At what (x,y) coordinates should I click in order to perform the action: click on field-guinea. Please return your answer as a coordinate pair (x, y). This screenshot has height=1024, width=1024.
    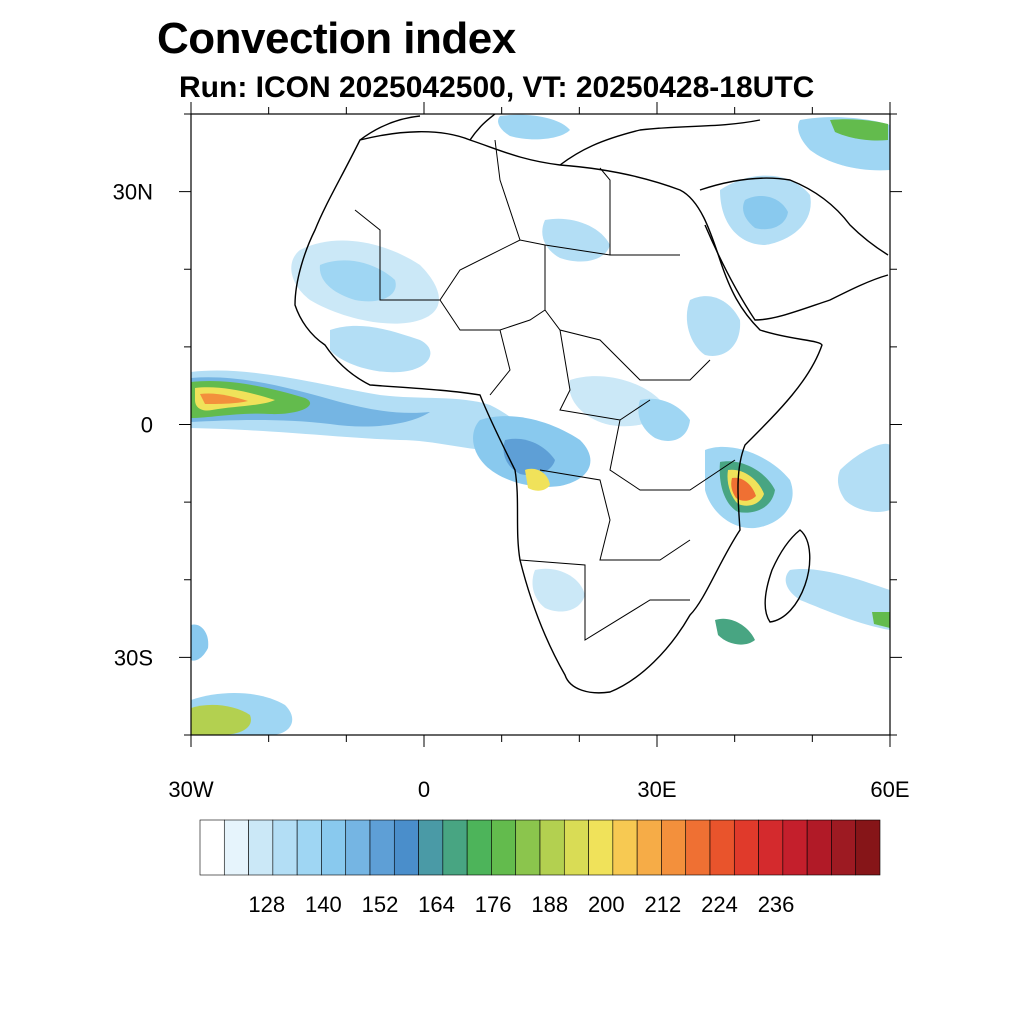
    Looking at the image, I should click on (380, 349).